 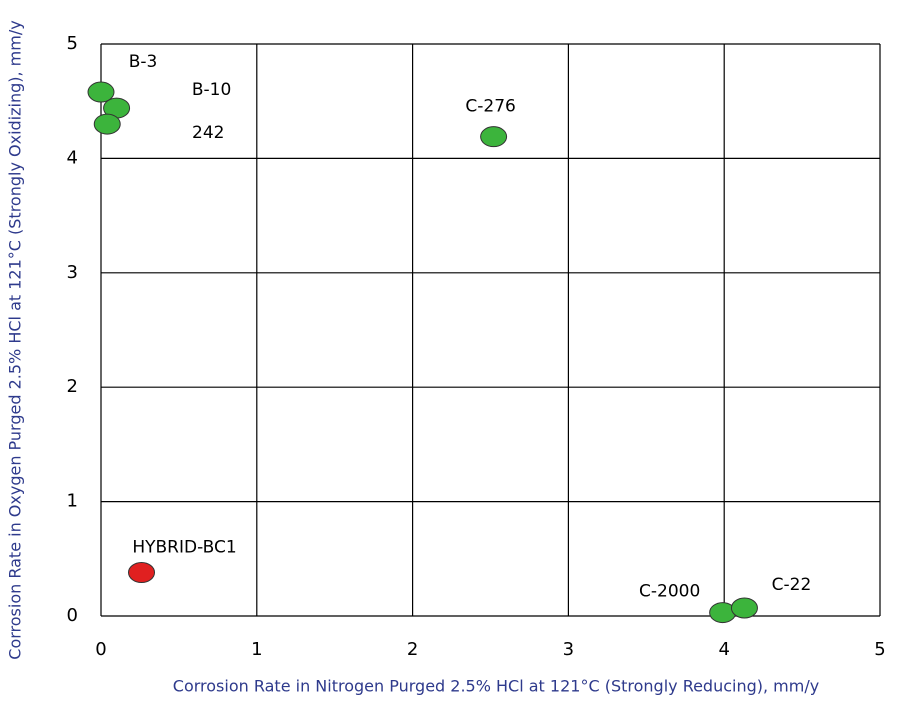 I want to click on point-label: B-3, so click(x=143, y=62).